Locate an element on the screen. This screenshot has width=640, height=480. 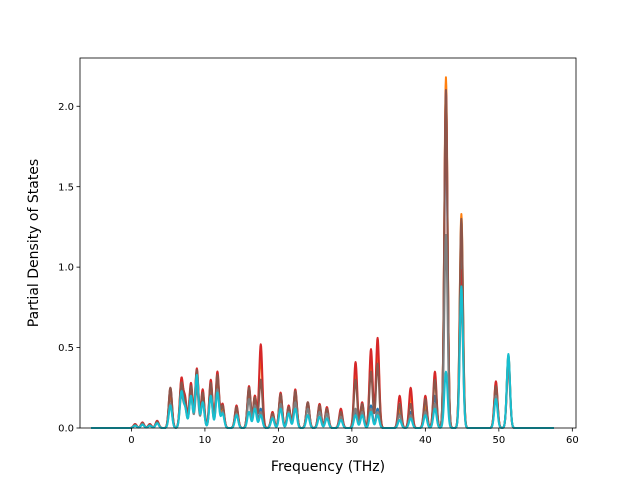
x-tick-label: 10 is located at coordinates (205, 440).